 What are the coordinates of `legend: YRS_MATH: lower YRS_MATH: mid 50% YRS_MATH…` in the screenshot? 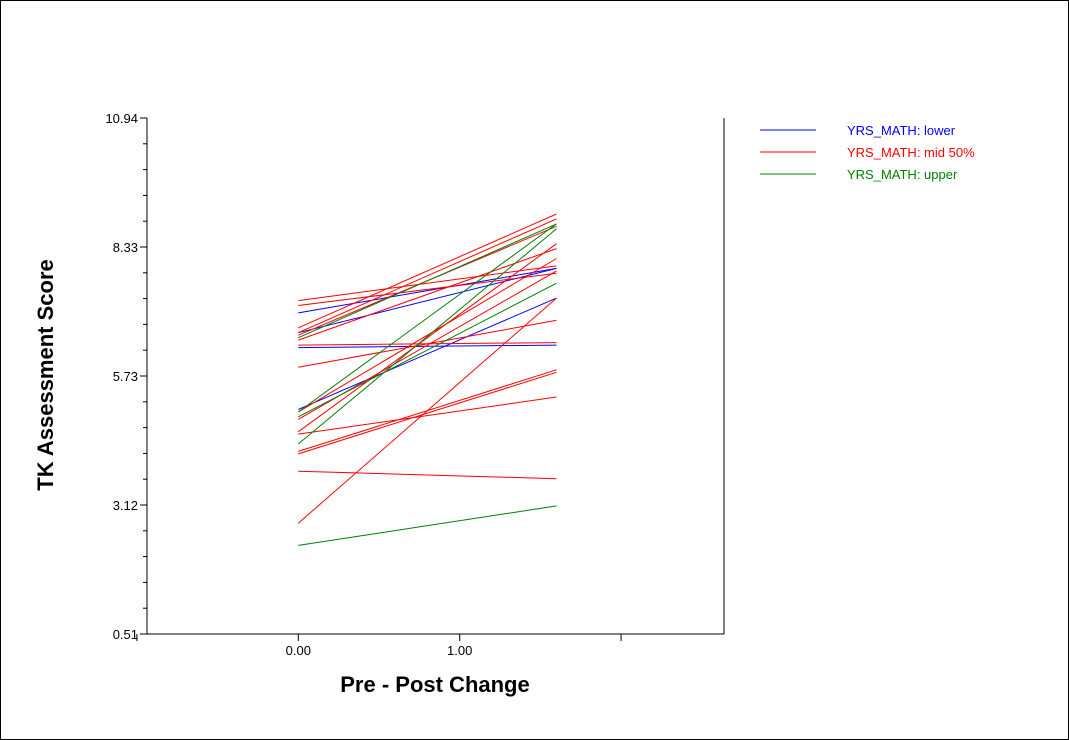 It's located at (867, 152).